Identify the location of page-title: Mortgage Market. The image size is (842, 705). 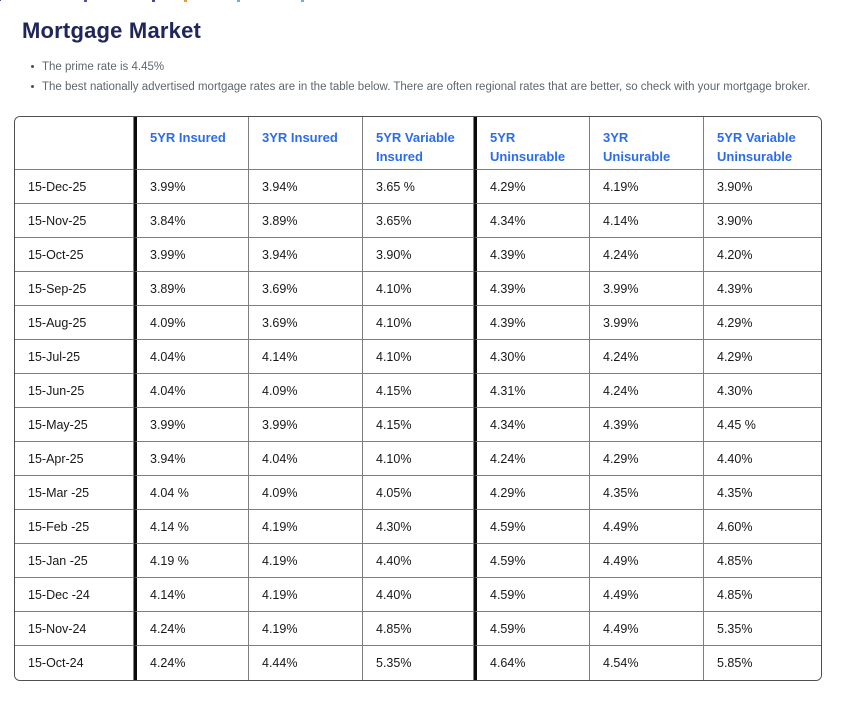
(112, 30).